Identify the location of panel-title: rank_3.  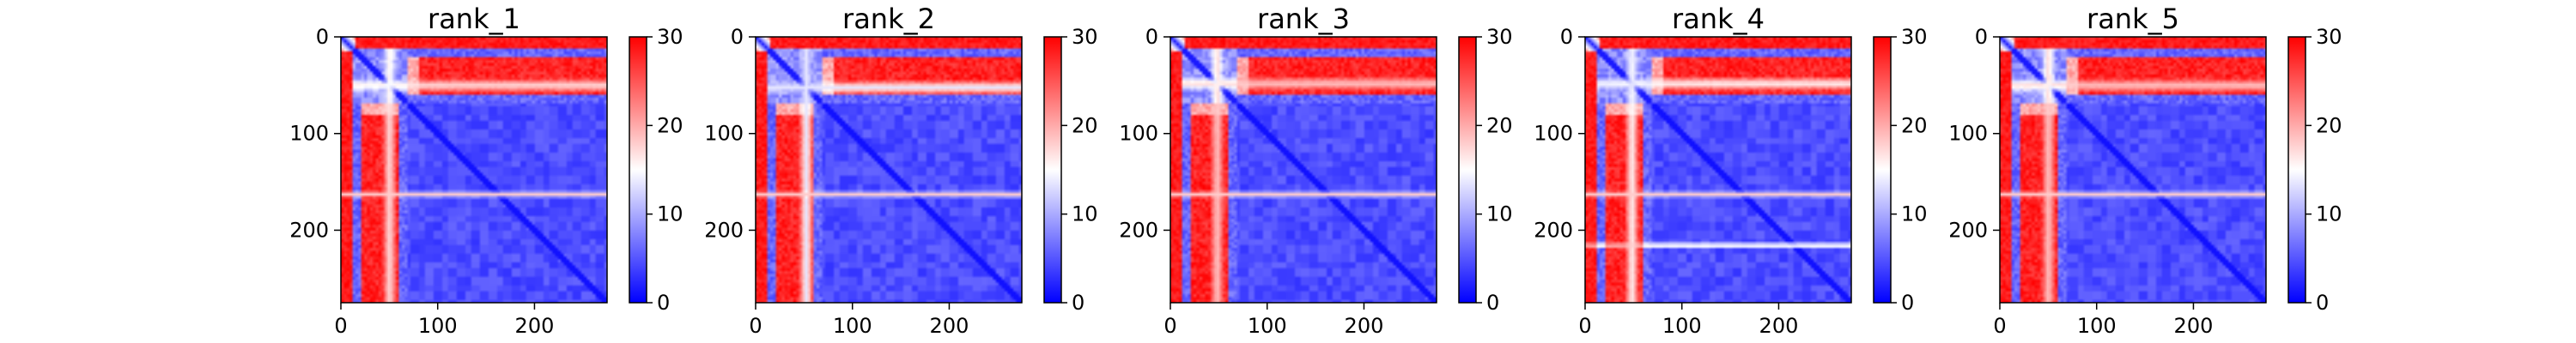
(1303, 19).